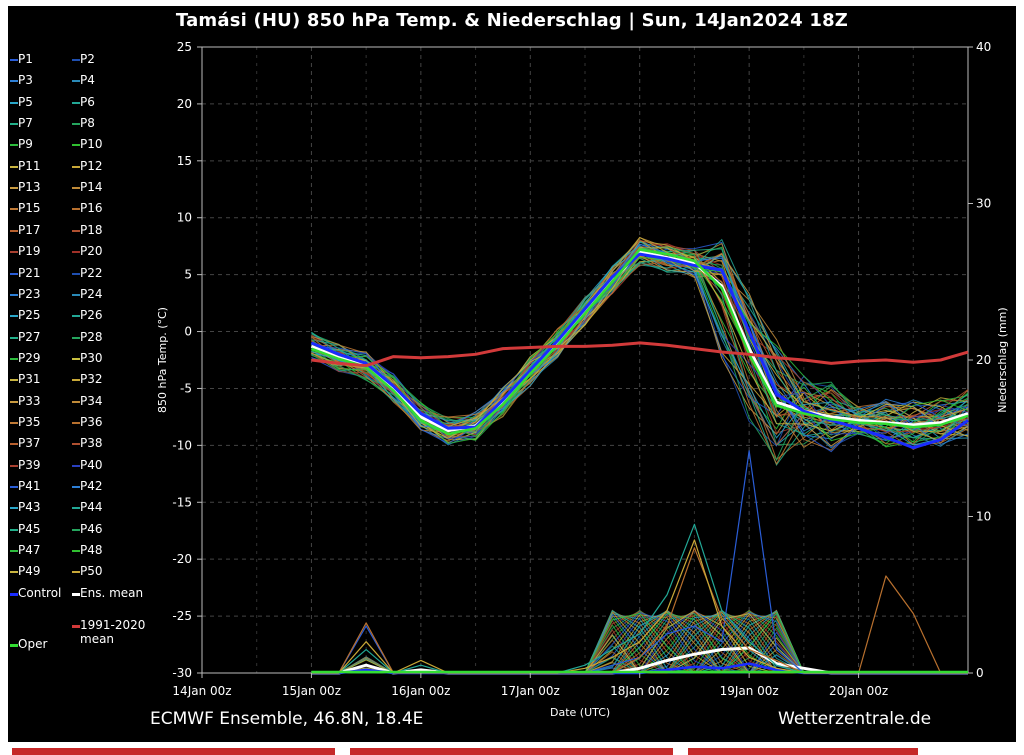  What do you see at coordinates (25, 59) in the screenshot?
I see `legend-label: P1` at bounding box center [25, 59].